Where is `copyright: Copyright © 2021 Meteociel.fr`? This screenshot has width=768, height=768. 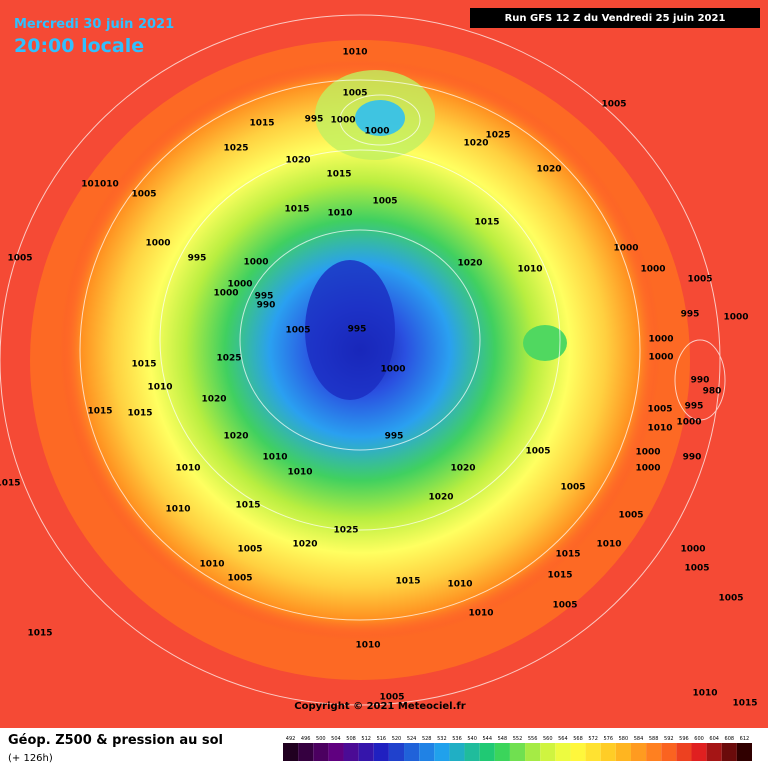
copyright: Copyright © 2021 Meteociel.fr is located at coordinates (379, 706).